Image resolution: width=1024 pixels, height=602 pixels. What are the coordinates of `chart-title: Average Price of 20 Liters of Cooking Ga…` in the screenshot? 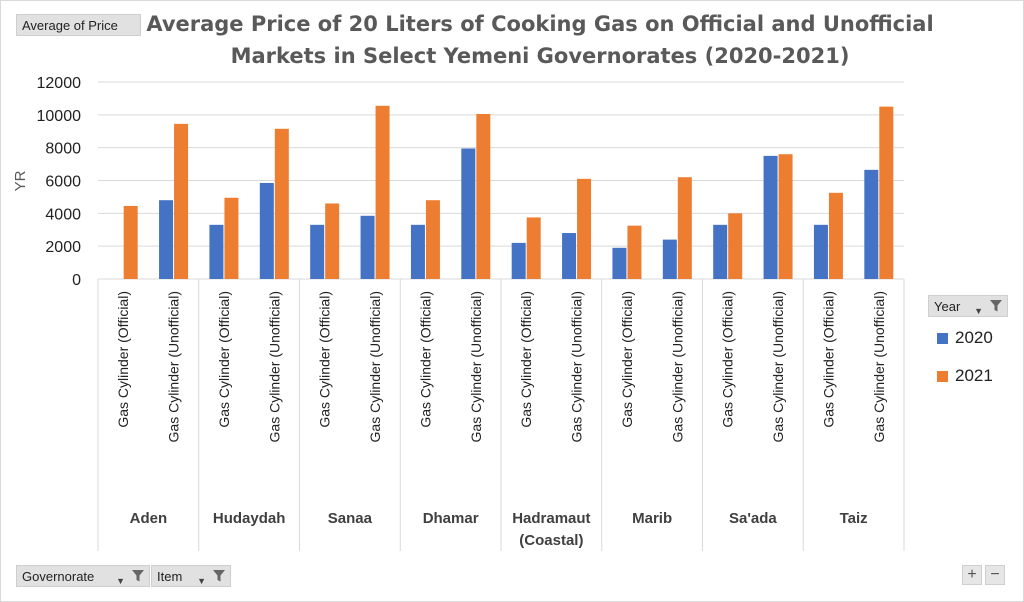 It's located at (540, 40).